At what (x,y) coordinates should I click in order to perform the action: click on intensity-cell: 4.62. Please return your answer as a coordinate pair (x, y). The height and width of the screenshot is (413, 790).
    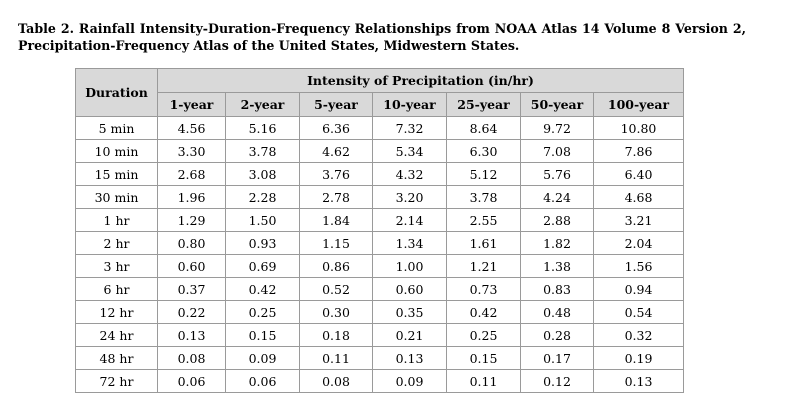
    Looking at the image, I should click on (336, 151).